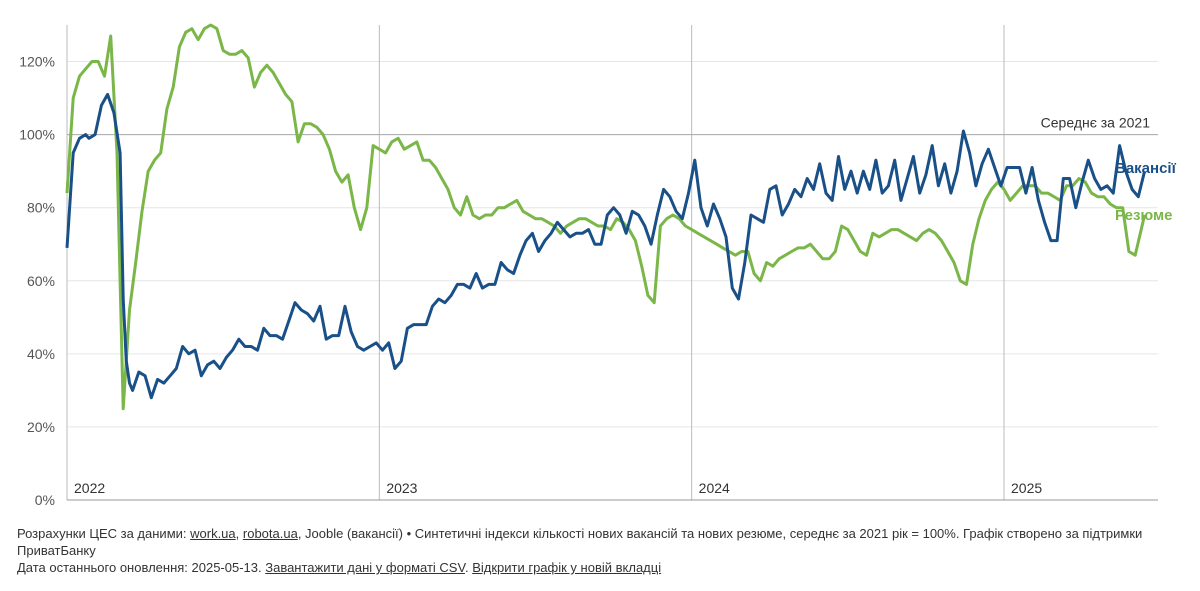 The height and width of the screenshot is (591, 1200). What do you see at coordinates (41, 208) in the screenshot?
I see `y-tick-label: 80%` at bounding box center [41, 208].